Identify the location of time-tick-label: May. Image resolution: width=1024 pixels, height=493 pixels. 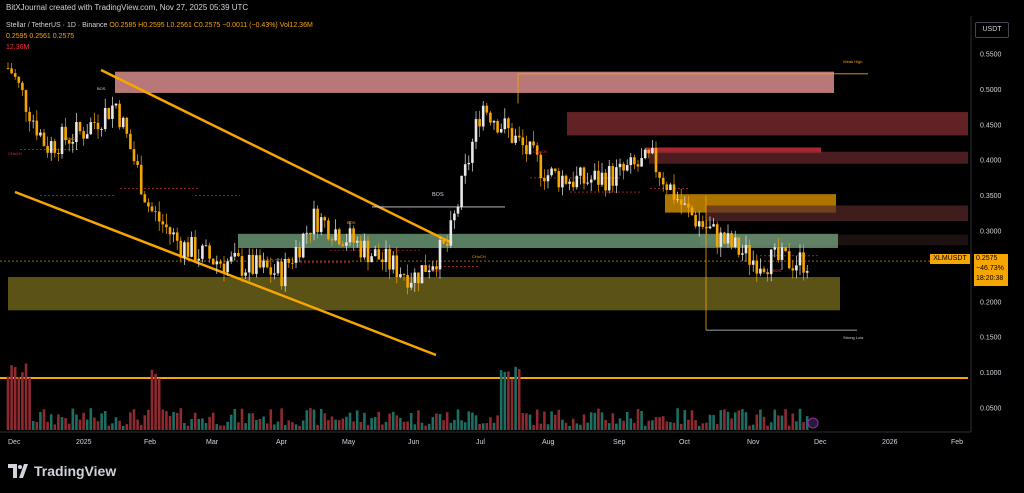
(349, 442).